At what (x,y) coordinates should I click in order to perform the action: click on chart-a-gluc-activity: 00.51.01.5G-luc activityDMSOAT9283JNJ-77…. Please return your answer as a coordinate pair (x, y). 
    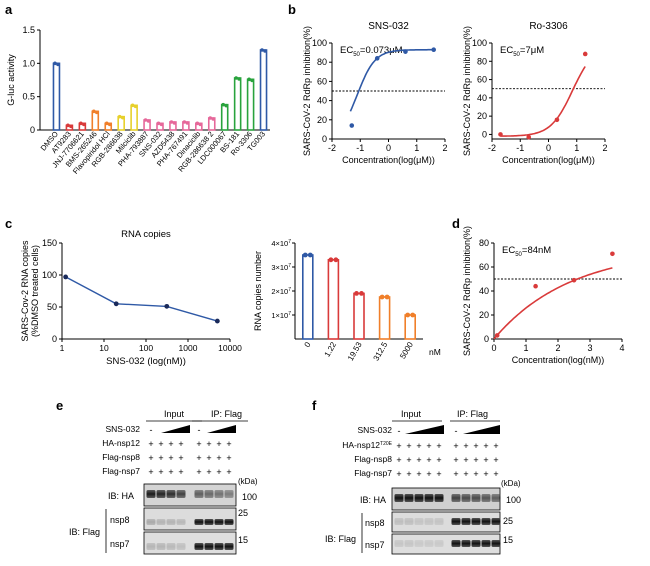
    Looking at the image, I should click on (138, 100).